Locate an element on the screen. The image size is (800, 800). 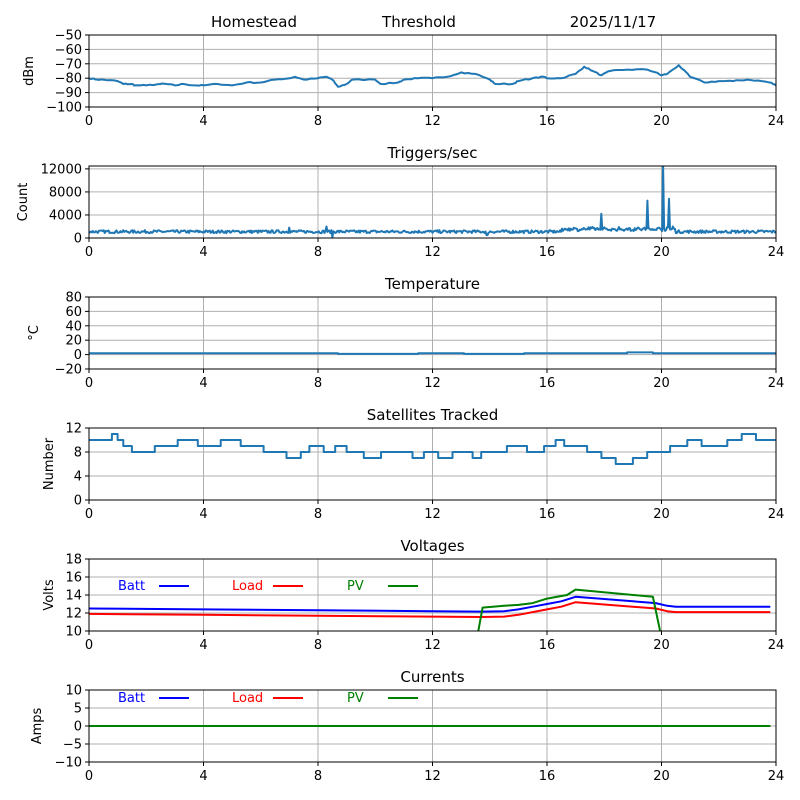
y-tick-label: 12000 is located at coordinates (61, 169).